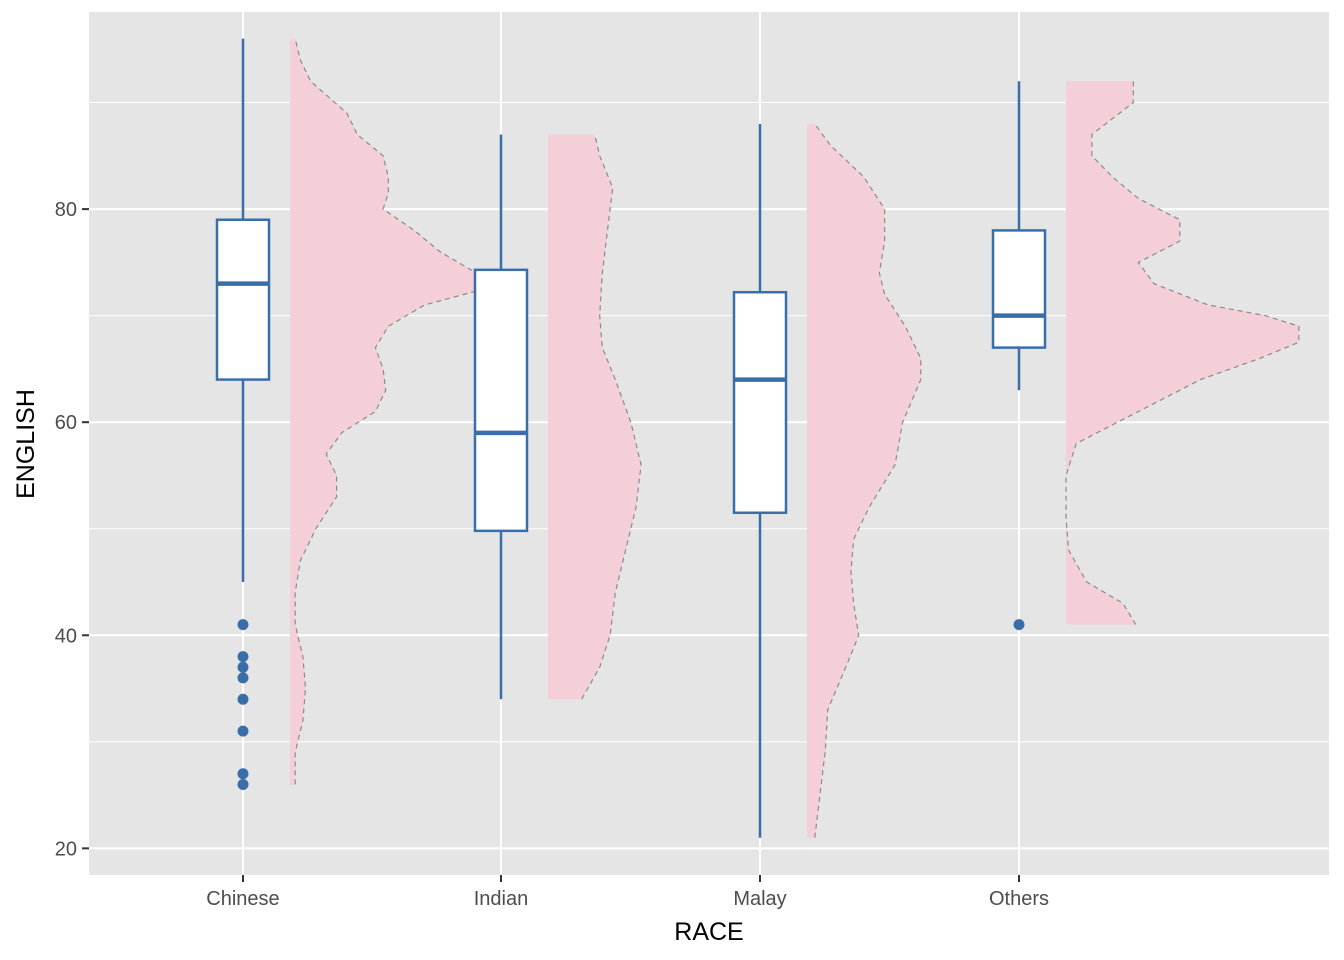  Describe the element at coordinates (66, 636) in the screenshot. I see `y-tick-label: 40` at that location.